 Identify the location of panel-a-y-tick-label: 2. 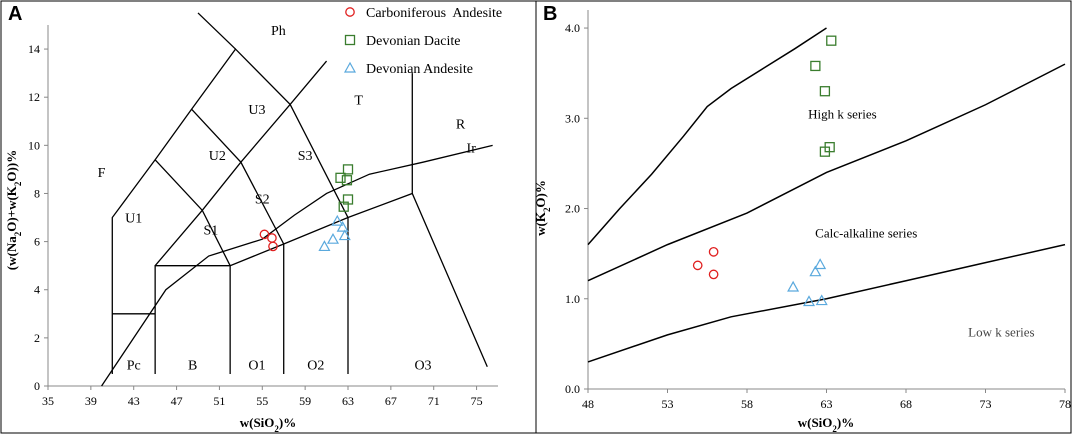
(37, 338).